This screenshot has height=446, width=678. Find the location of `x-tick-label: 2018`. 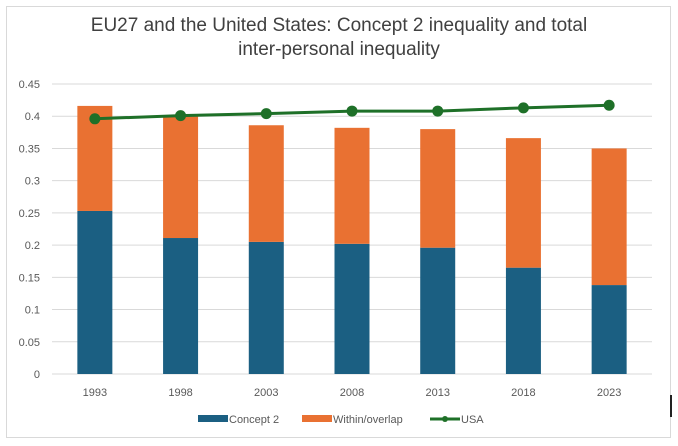

x-tick-label: 2018 is located at coordinates (523, 393).